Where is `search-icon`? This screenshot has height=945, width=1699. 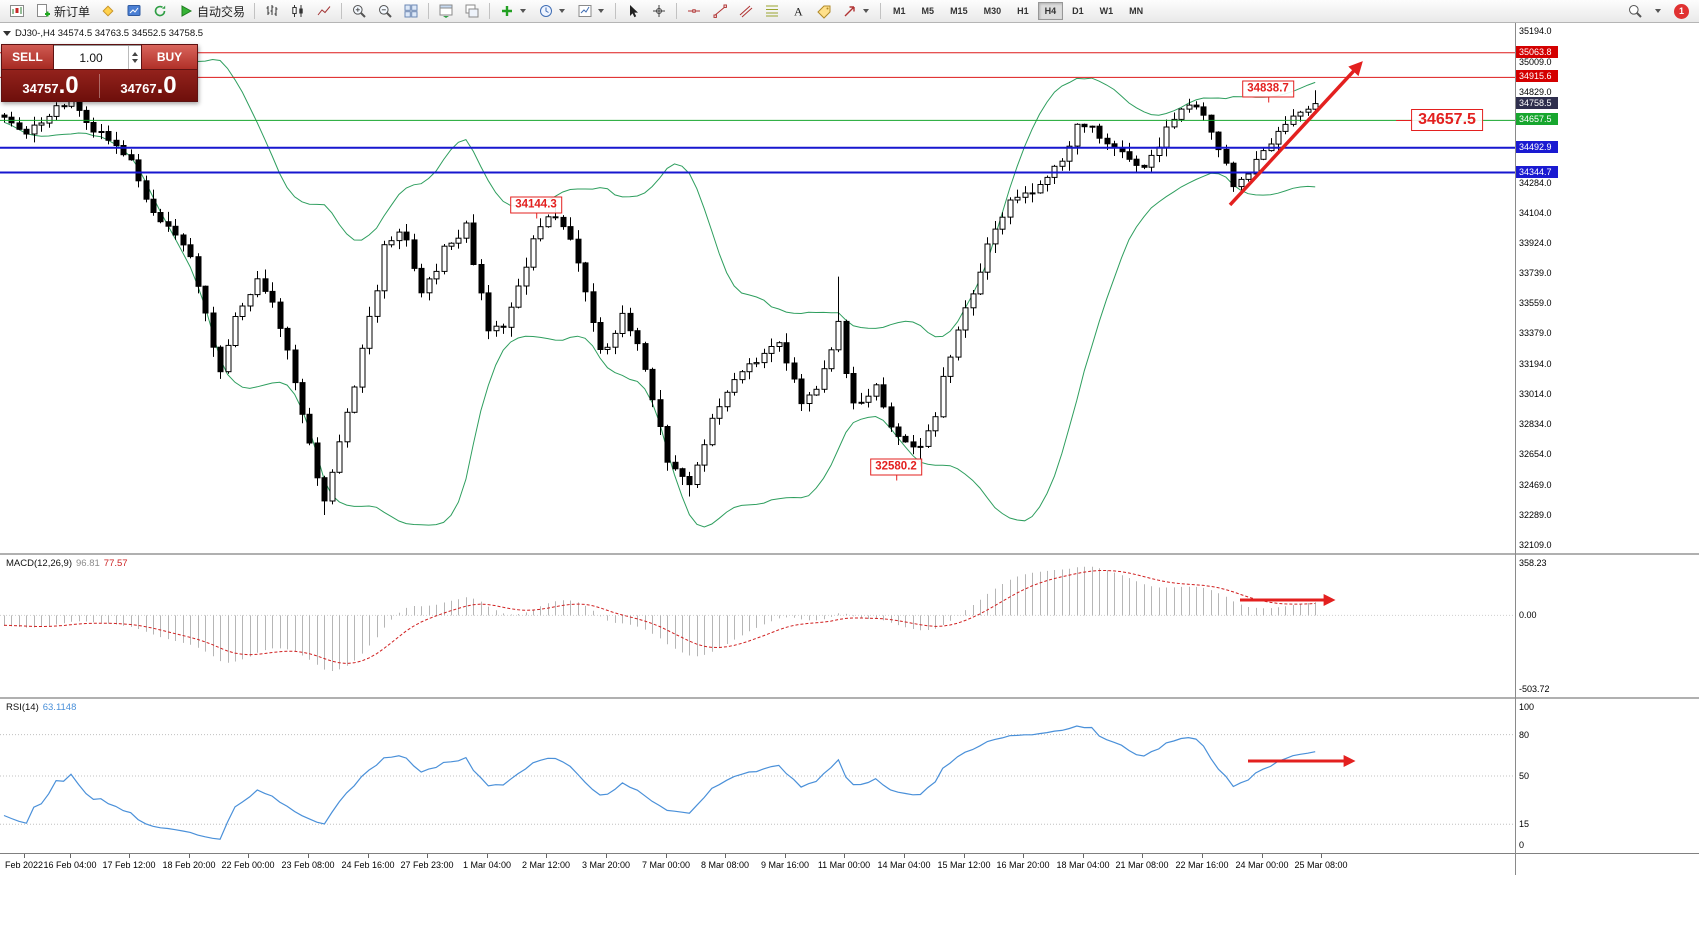 search-icon is located at coordinates (1635, 11).